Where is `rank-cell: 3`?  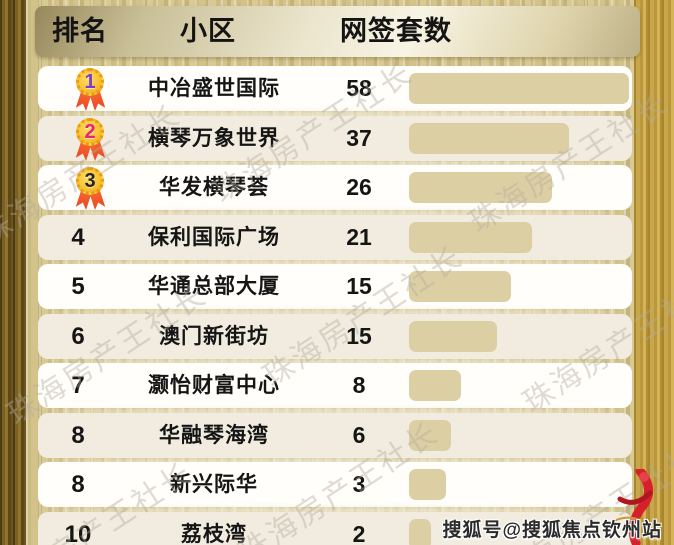
rank-cell: 3 is located at coordinates (78, 187).